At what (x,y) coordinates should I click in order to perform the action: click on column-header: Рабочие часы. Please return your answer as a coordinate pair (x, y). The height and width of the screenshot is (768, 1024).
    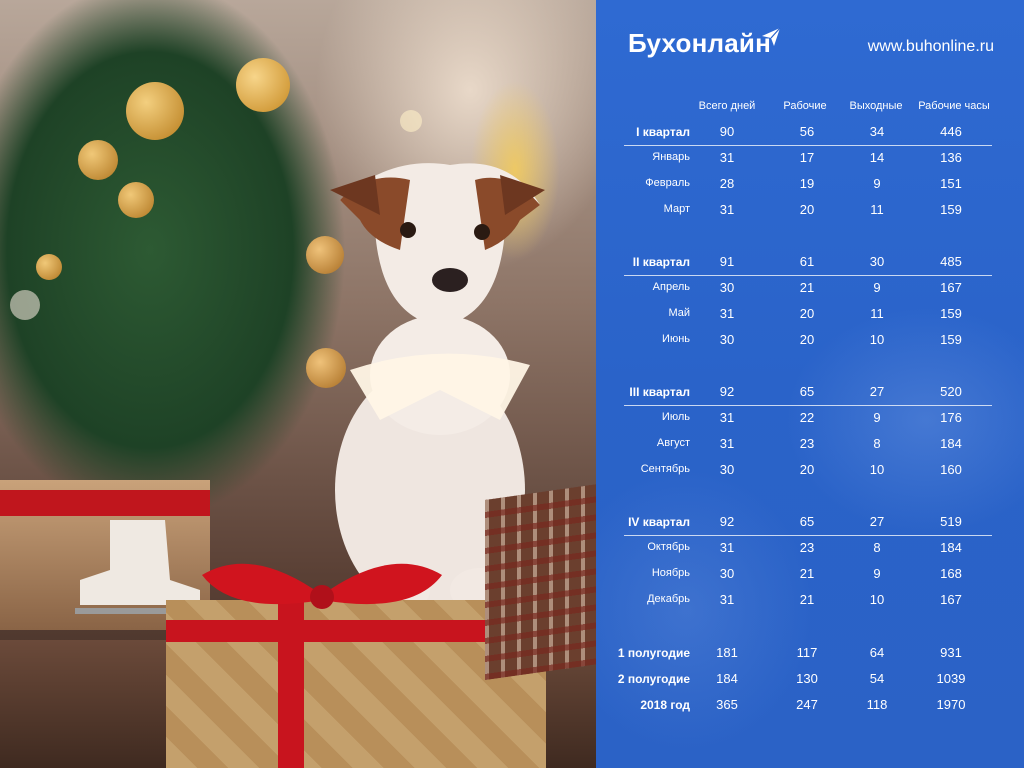
    Looking at the image, I should click on (954, 106).